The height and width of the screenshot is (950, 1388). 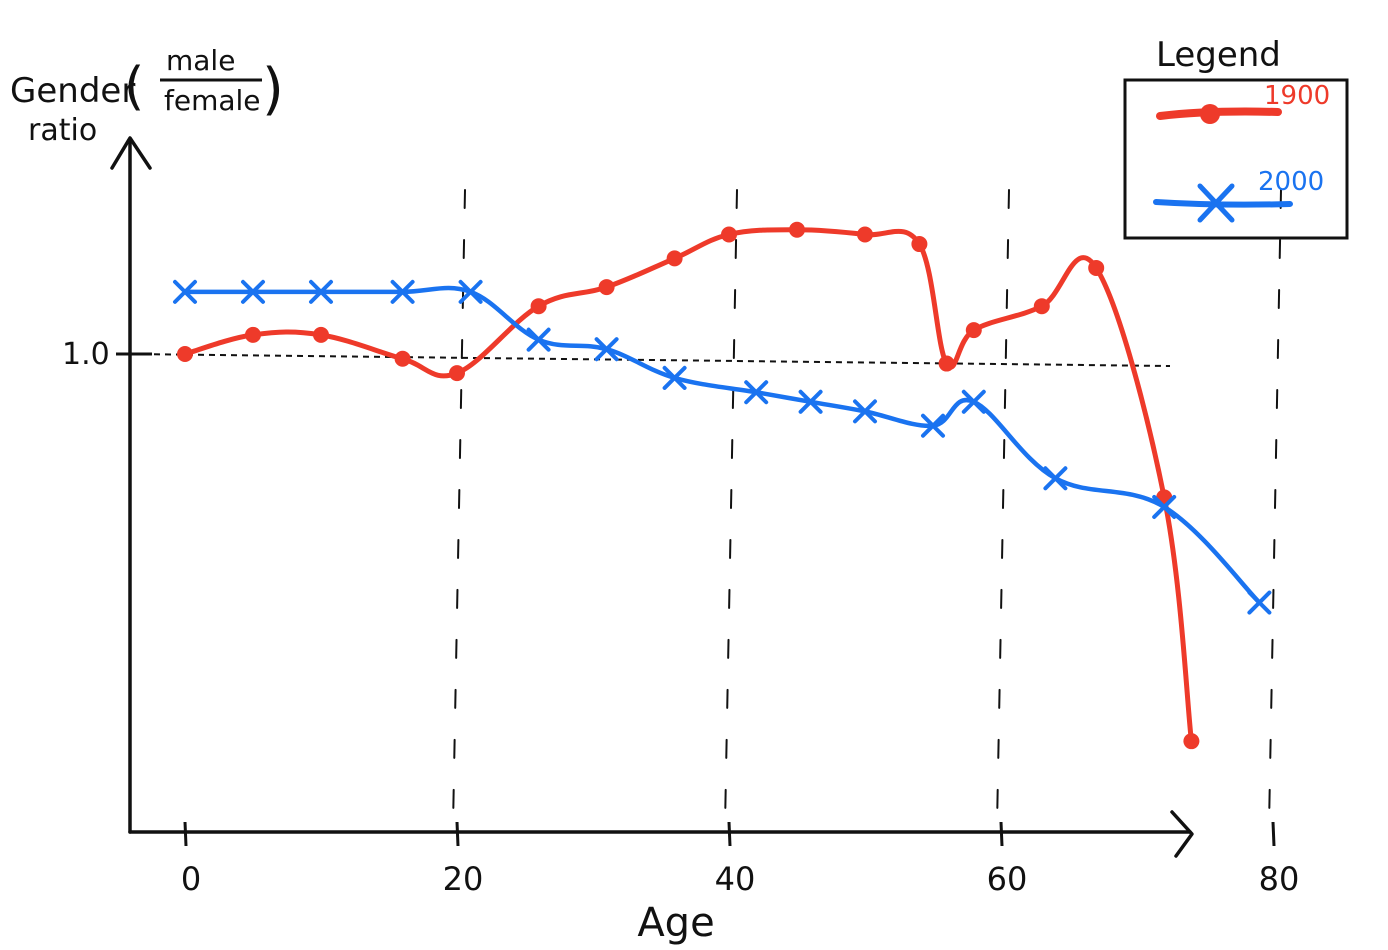 I want to click on x-tick-label-40: 40, so click(x=735, y=879).